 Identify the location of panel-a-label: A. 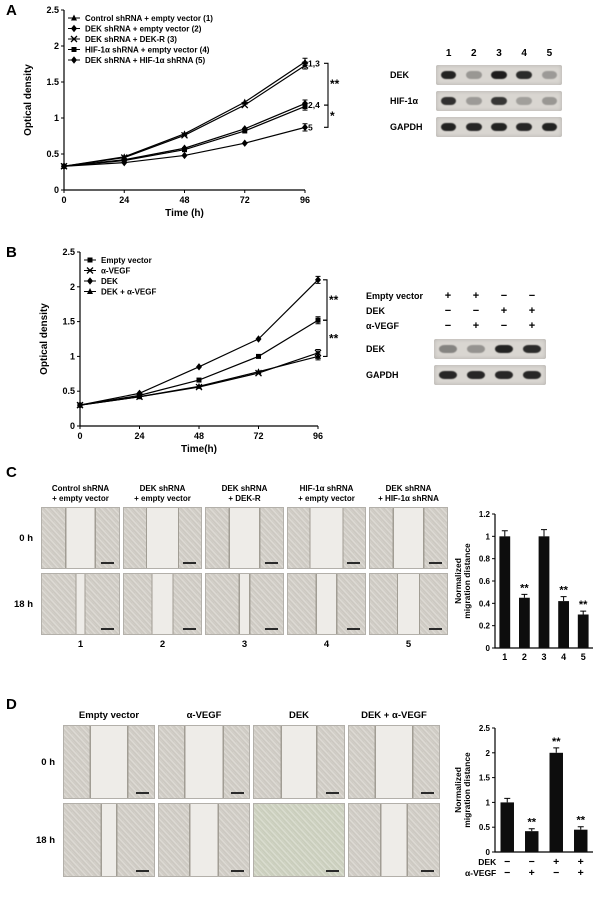
(11, 10).